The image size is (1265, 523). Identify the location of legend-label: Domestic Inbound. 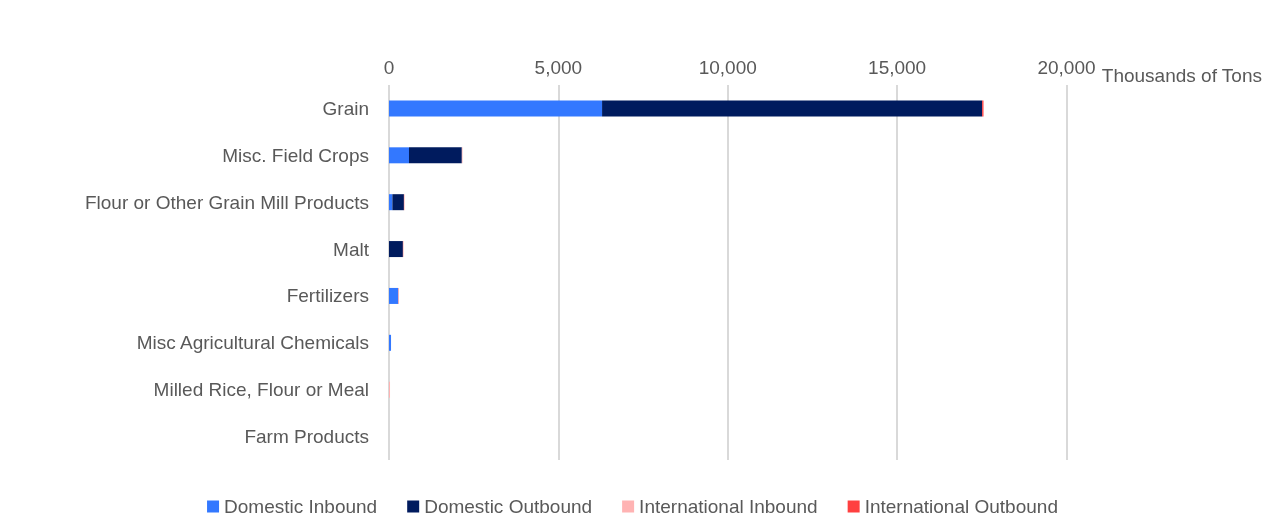
(301, 506).